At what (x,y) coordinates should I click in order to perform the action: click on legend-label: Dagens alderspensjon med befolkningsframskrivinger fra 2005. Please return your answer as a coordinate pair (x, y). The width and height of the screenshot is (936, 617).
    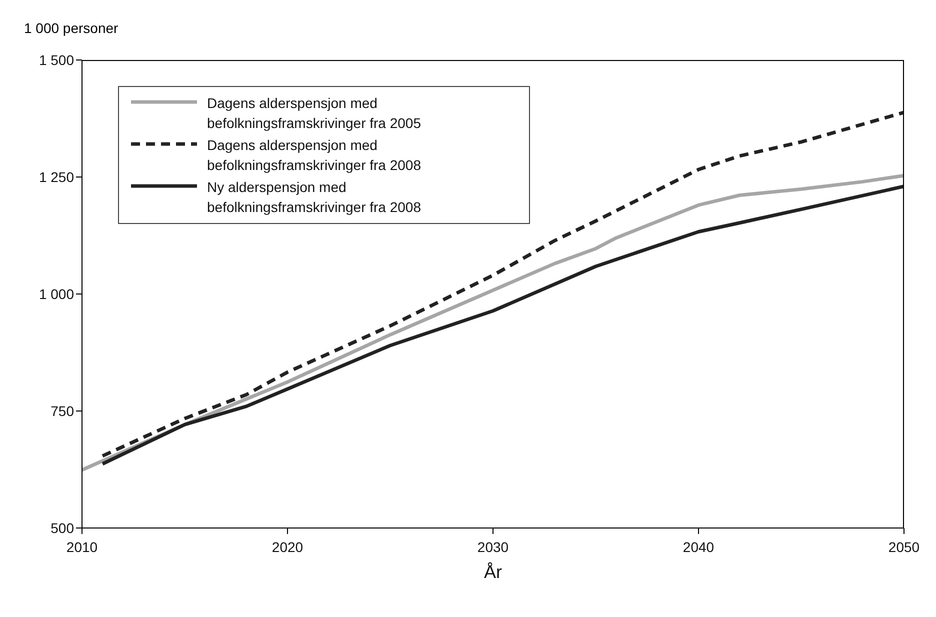
    Looking at the image, I should click on (314, 113).